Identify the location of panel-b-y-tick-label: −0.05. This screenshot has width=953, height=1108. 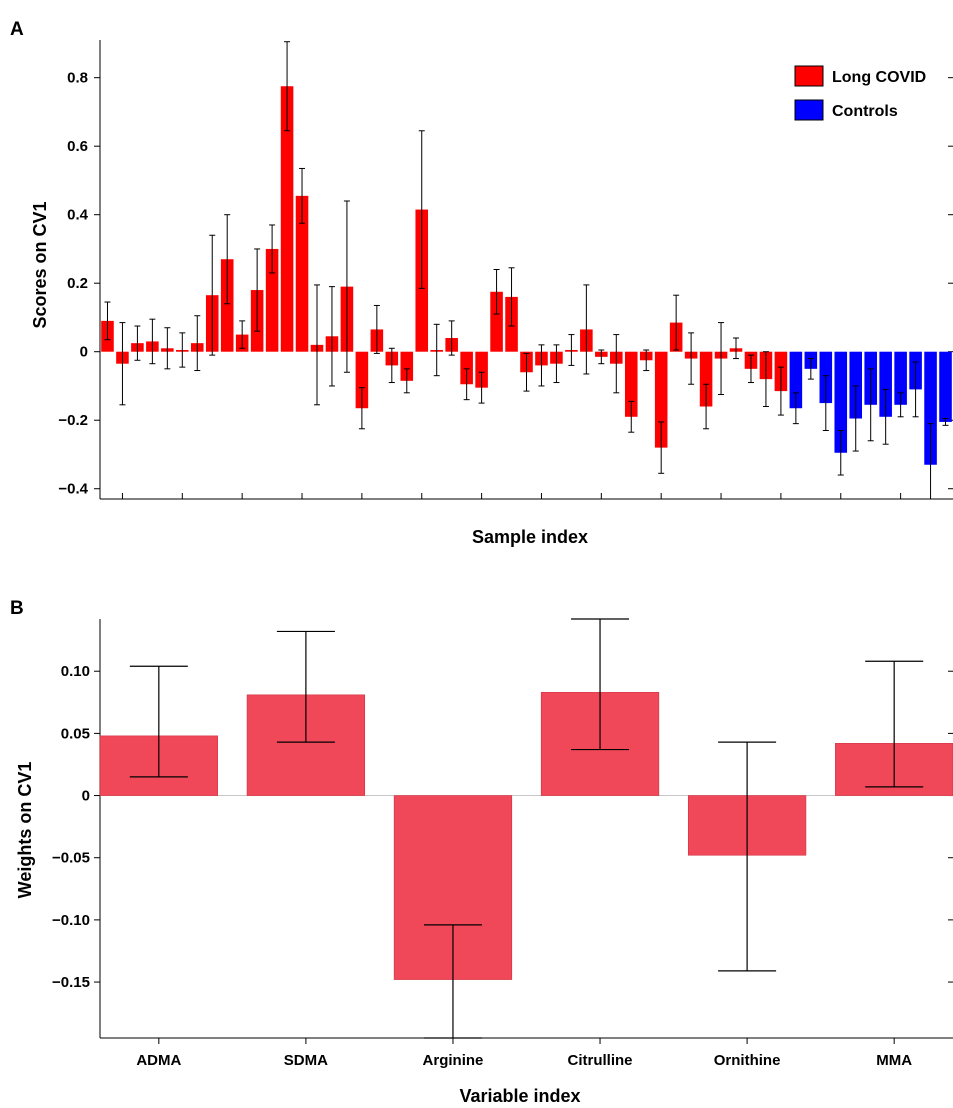
(71, 858).